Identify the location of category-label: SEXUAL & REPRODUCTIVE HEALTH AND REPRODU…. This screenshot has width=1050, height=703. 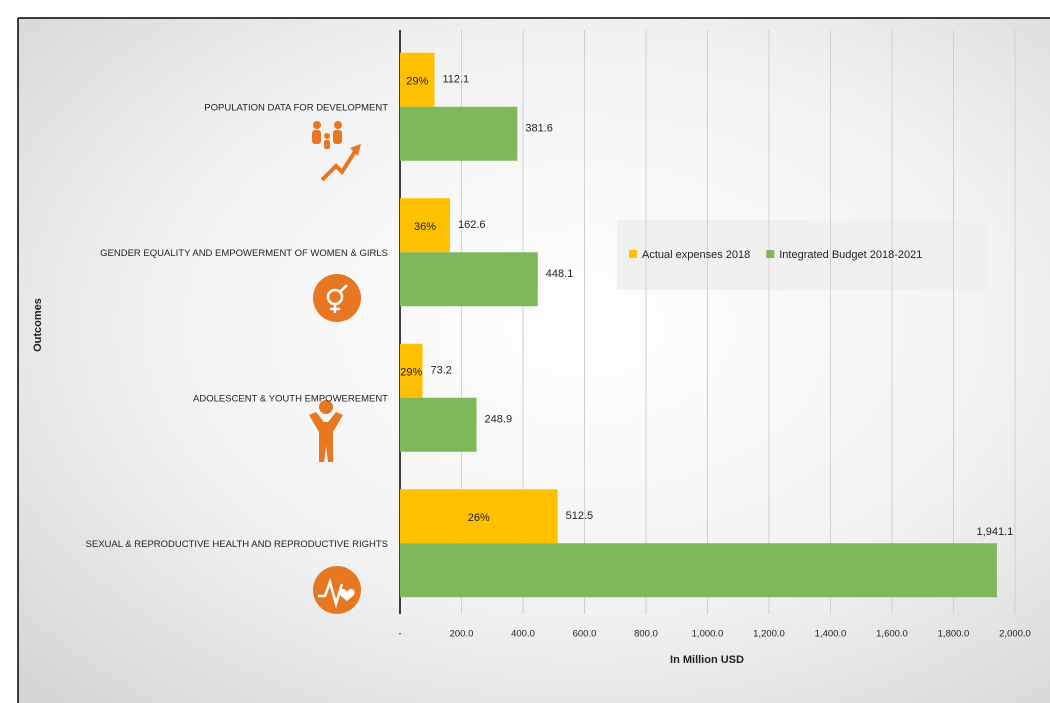
(237, 544).